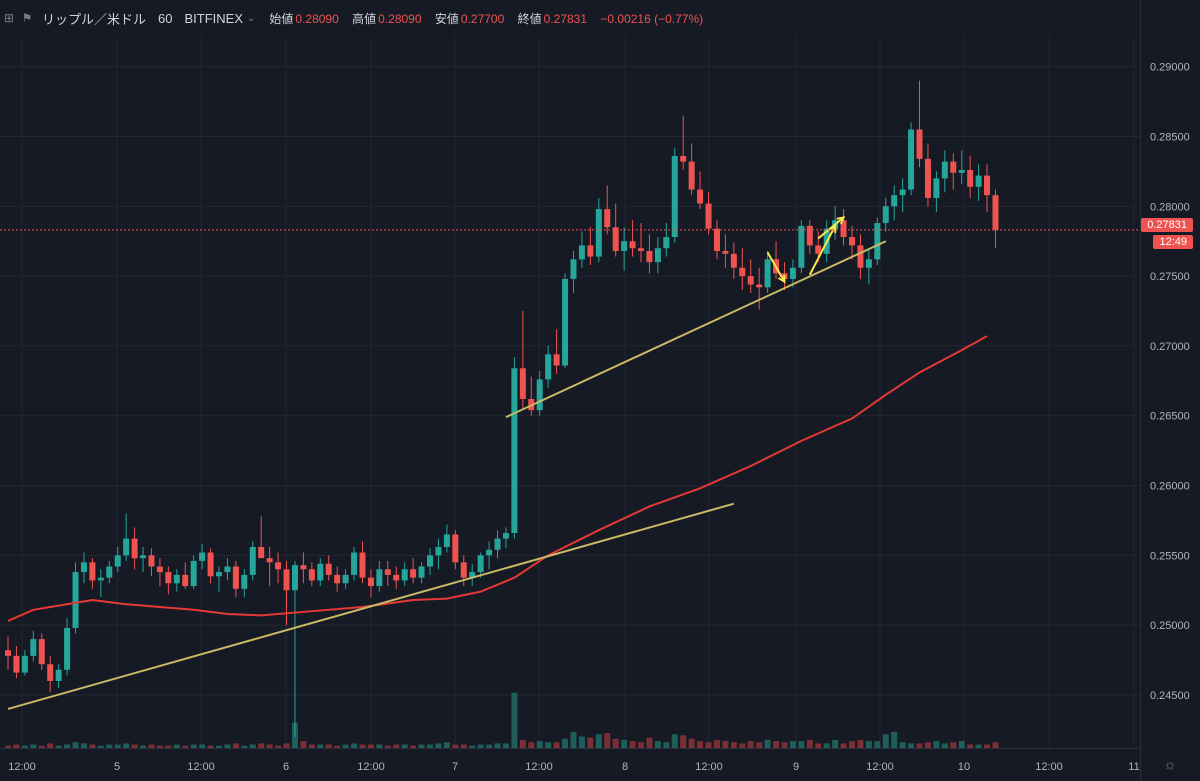  What do you see at coordinates (281, 18) in the screenshot?
I see `open-label: 始値` at bounding box center [281, 18].